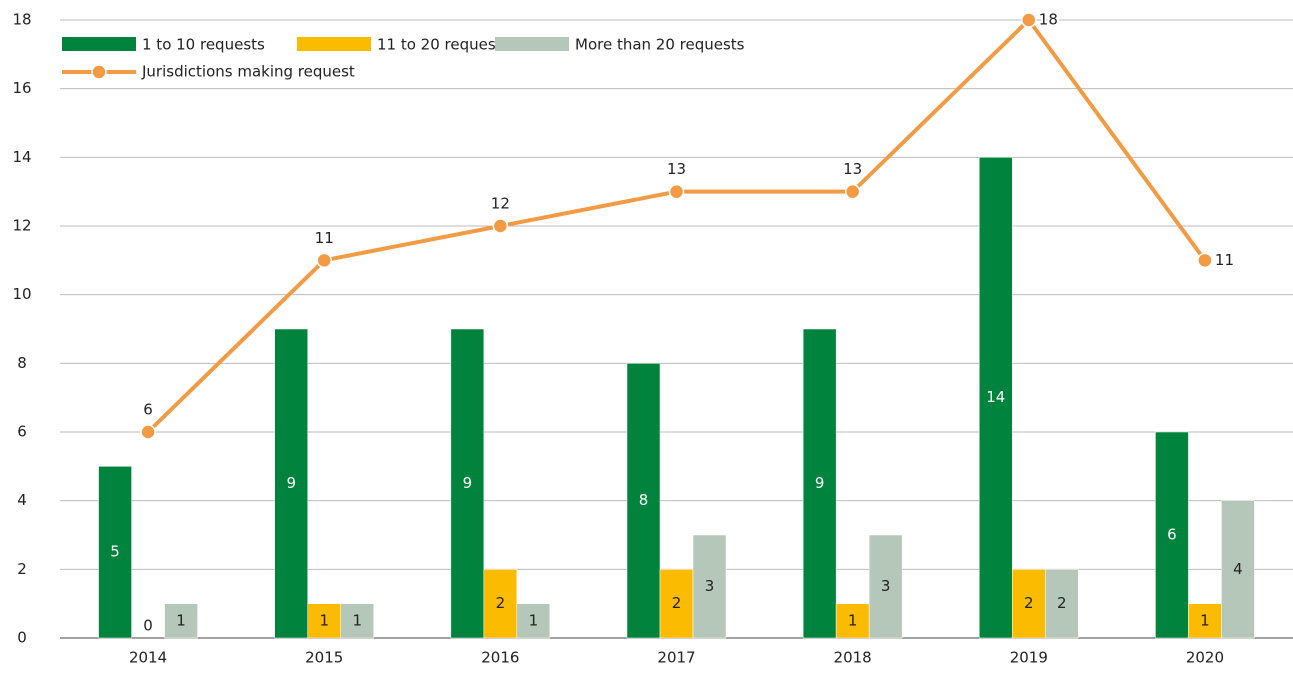 Image resolution: width=1293 pixels, height=674 pixels. Describe the element at coordinates (148, 626) in the screenshot. I see `bar-value-label: 0` at that location.